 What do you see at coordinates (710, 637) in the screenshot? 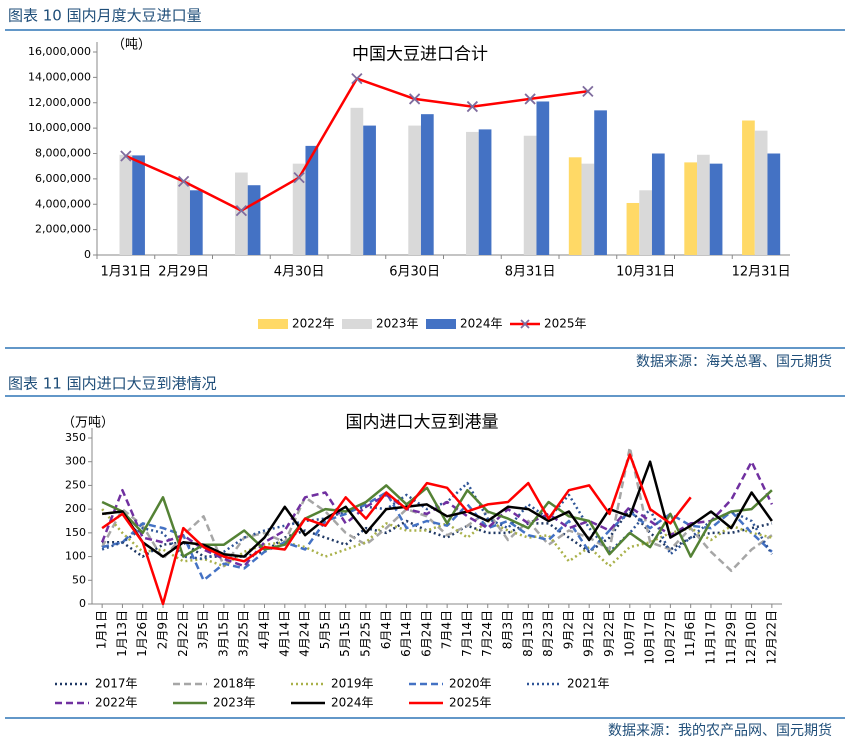
I see `x-tick-label: 11月17日` at bounding box center [710, 637].